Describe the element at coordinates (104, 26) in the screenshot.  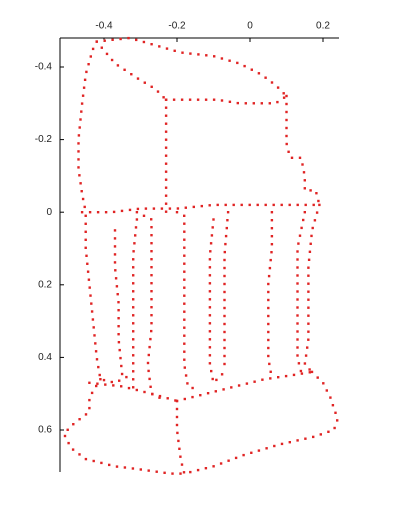
I see `x-tick-label: -0.4` at that location.